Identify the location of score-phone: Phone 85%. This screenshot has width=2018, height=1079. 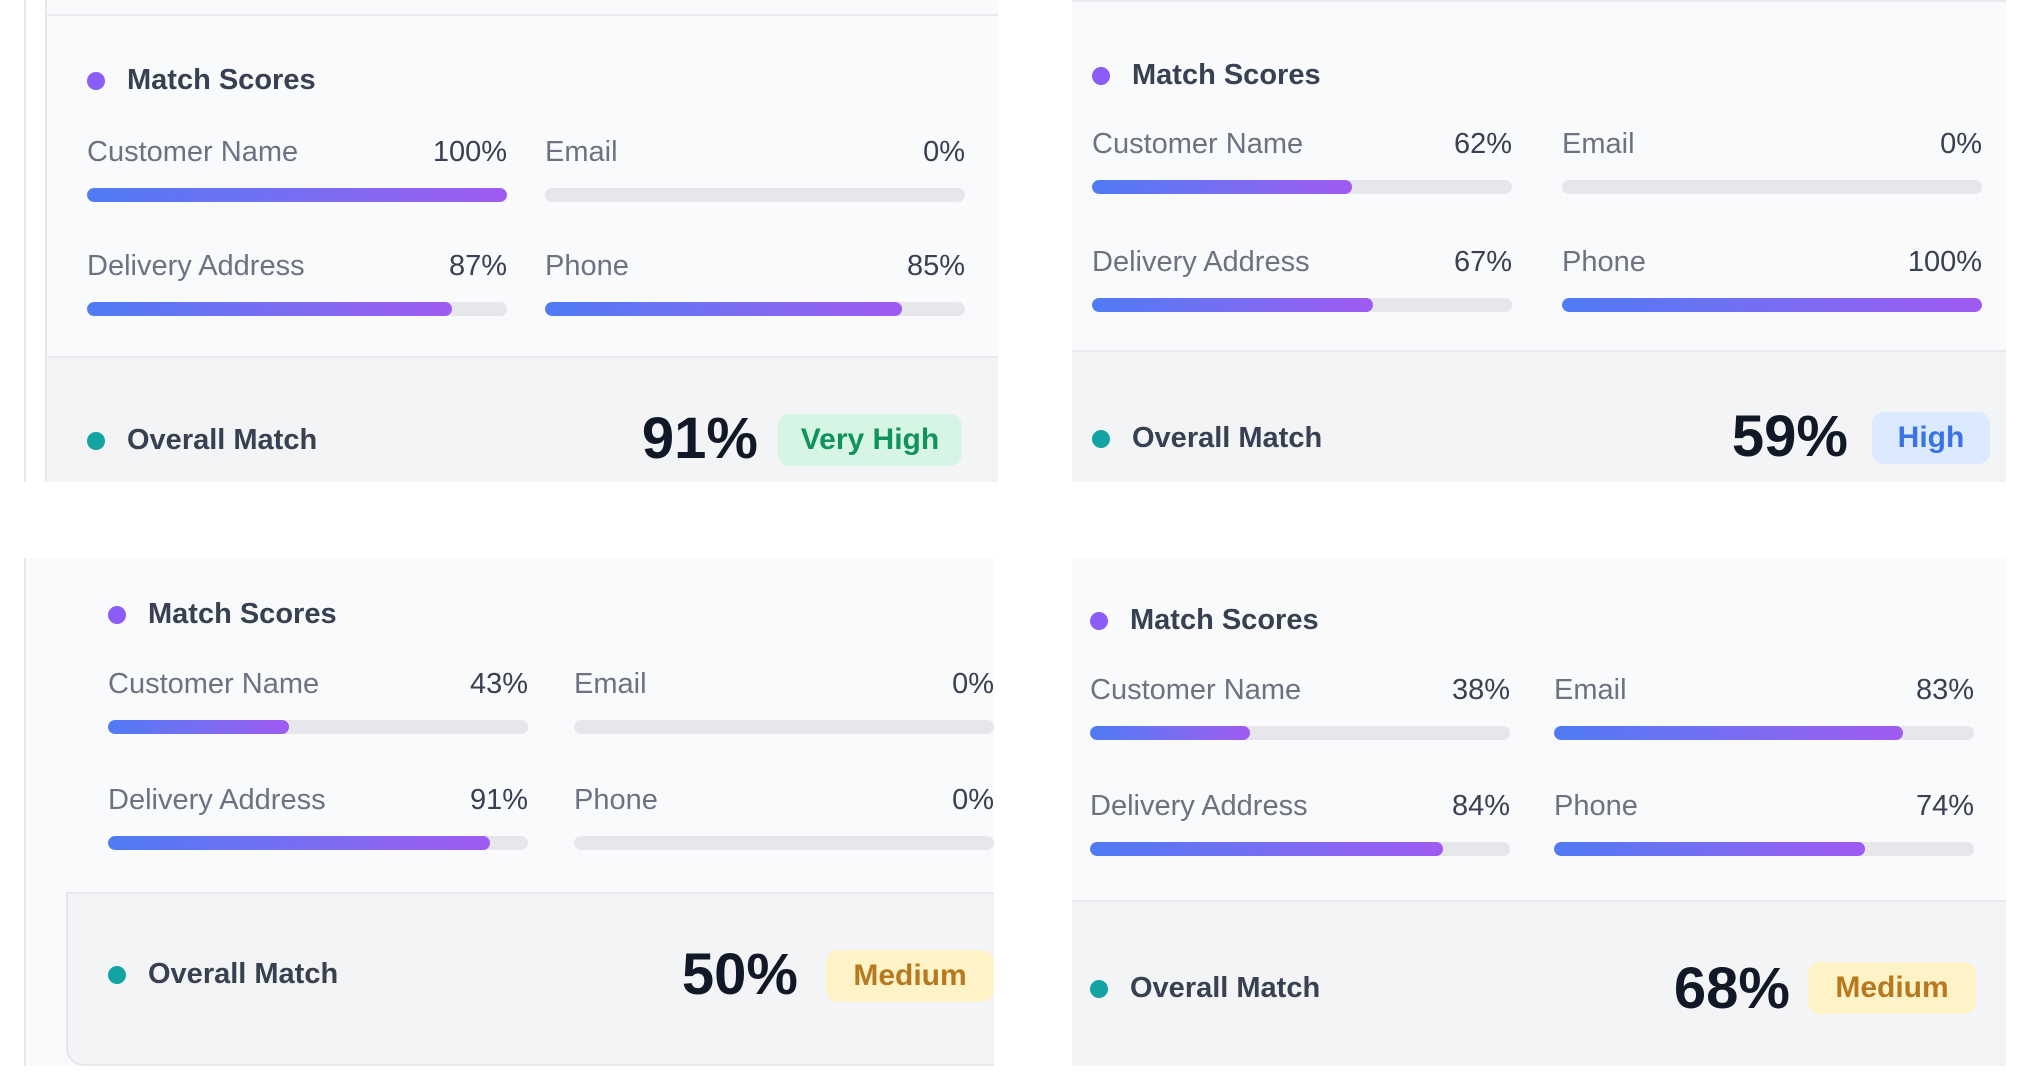
(755, 285).